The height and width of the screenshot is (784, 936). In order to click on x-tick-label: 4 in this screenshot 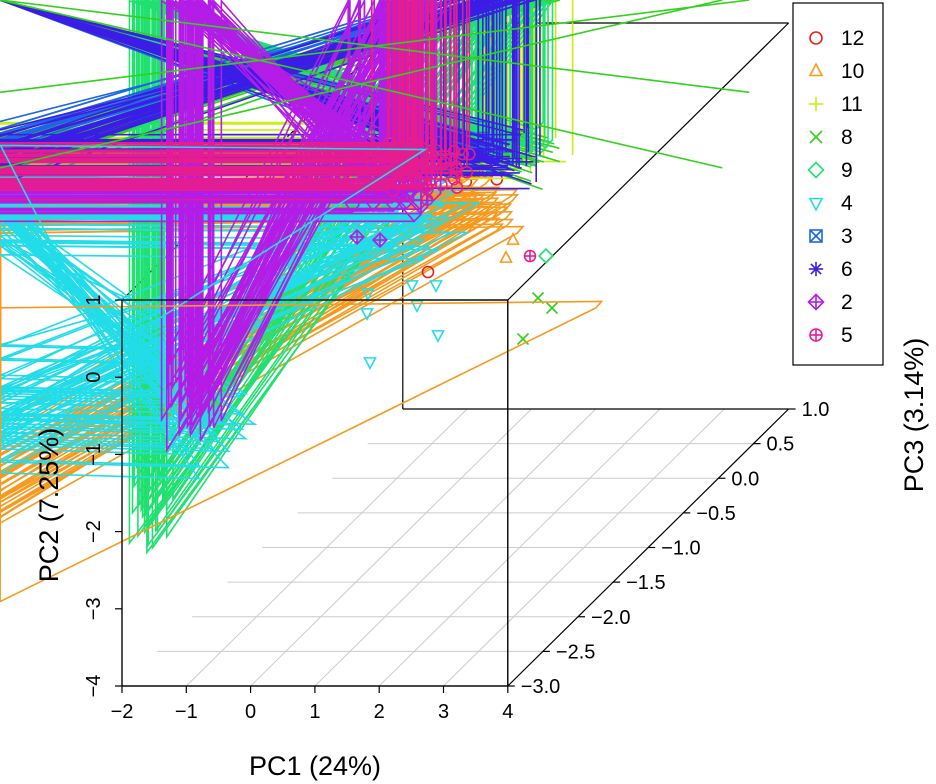, I will do `click(507, 712)`.